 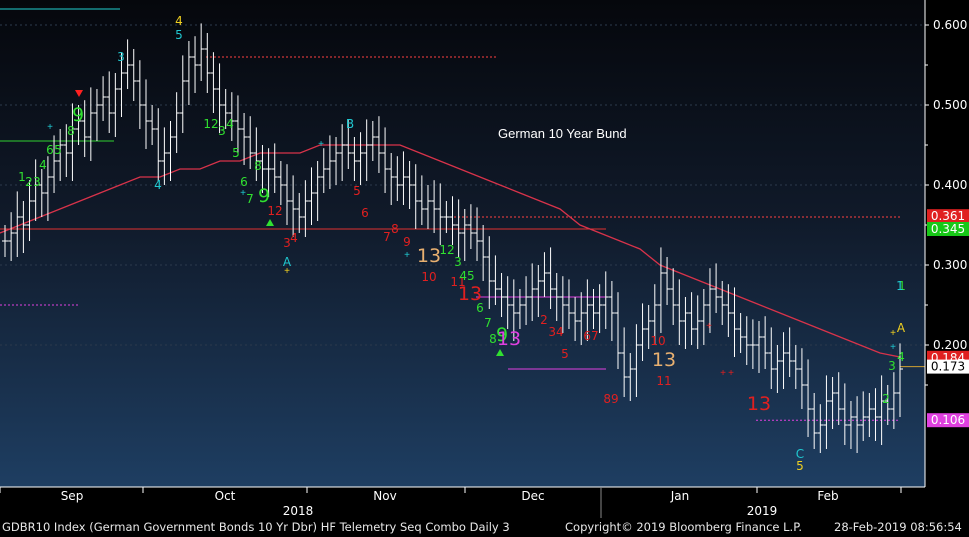 I want to click on y-tick-label: 0.500, so click(x=950, y=105).